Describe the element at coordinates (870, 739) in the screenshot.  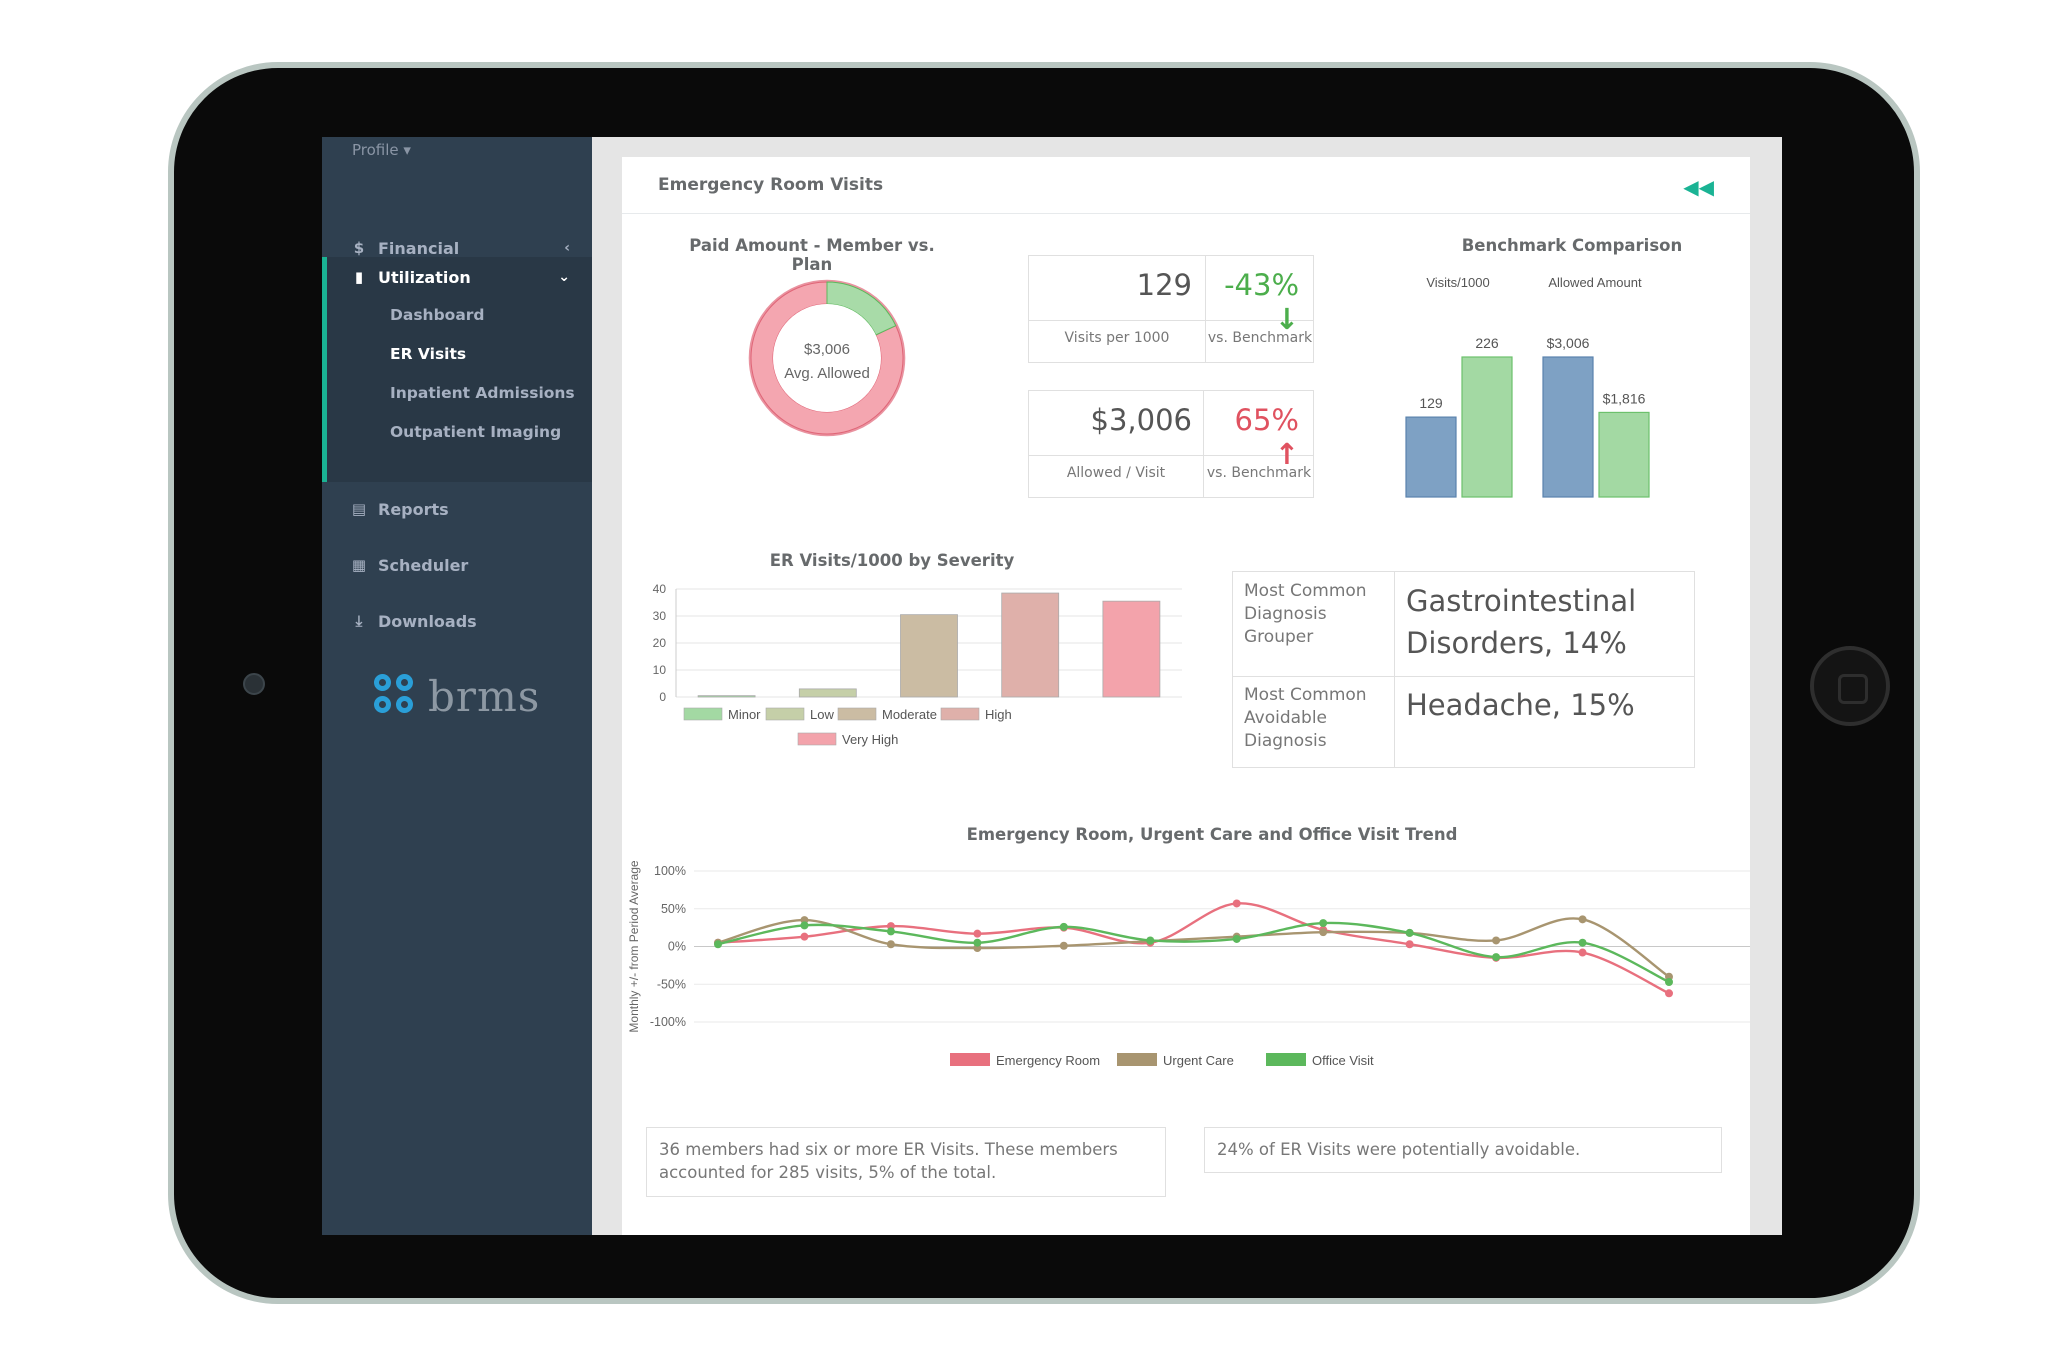
I see `severity-legend-label: Very High` at that location.